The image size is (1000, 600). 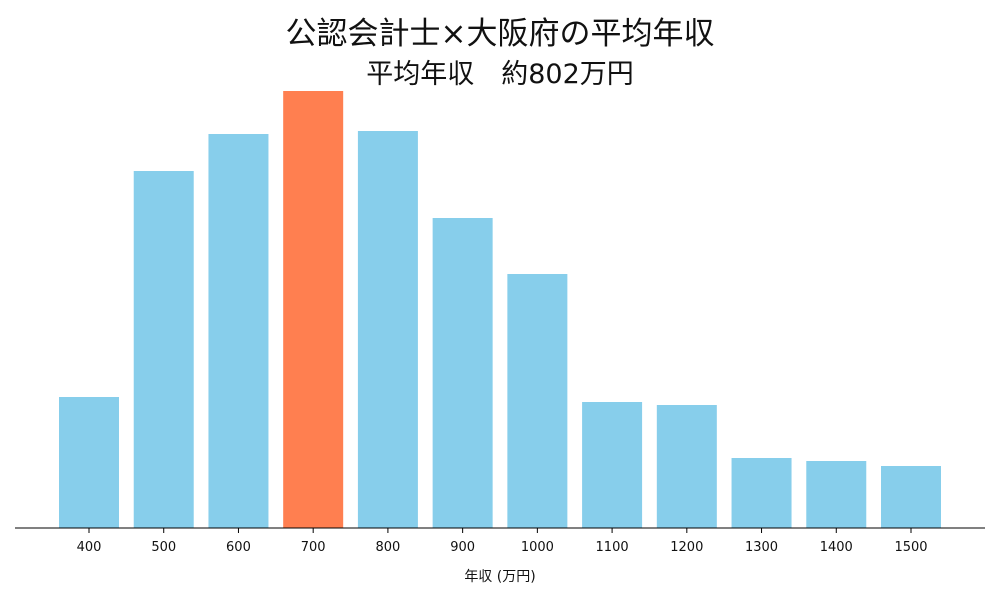 I want to click on x-axis-label: 年収 (万円), so click(x=500, y=577).